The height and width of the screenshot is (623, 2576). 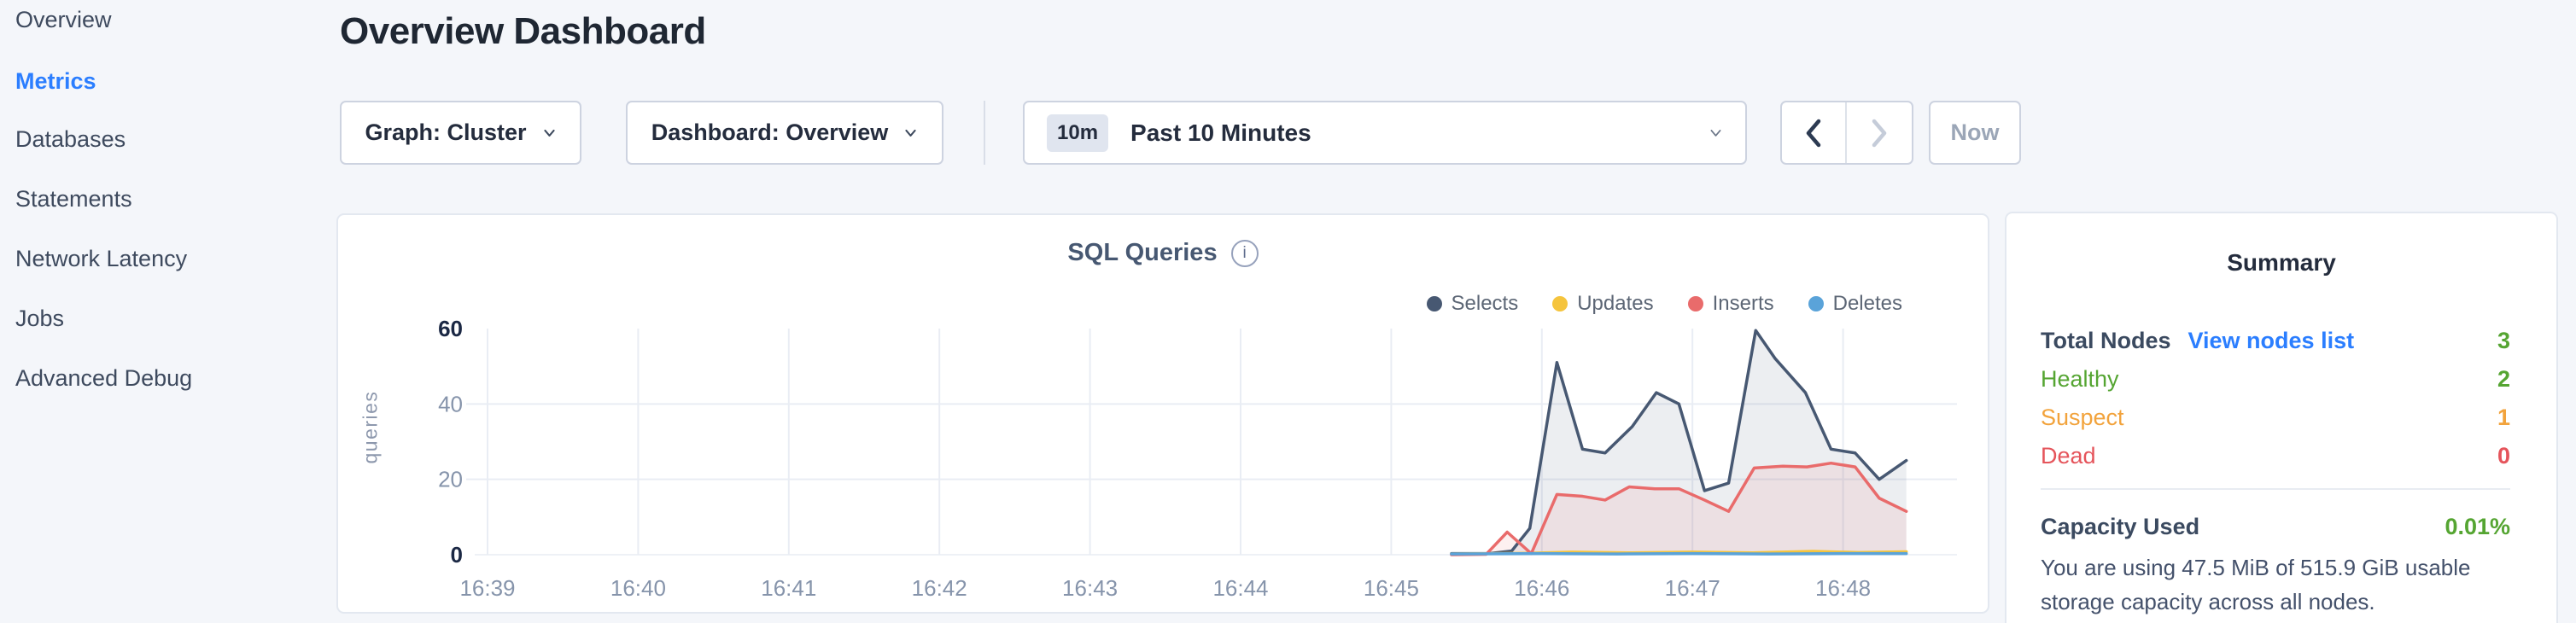 I want to click on svg-text: 16:46, so click(x=1541, y=588).